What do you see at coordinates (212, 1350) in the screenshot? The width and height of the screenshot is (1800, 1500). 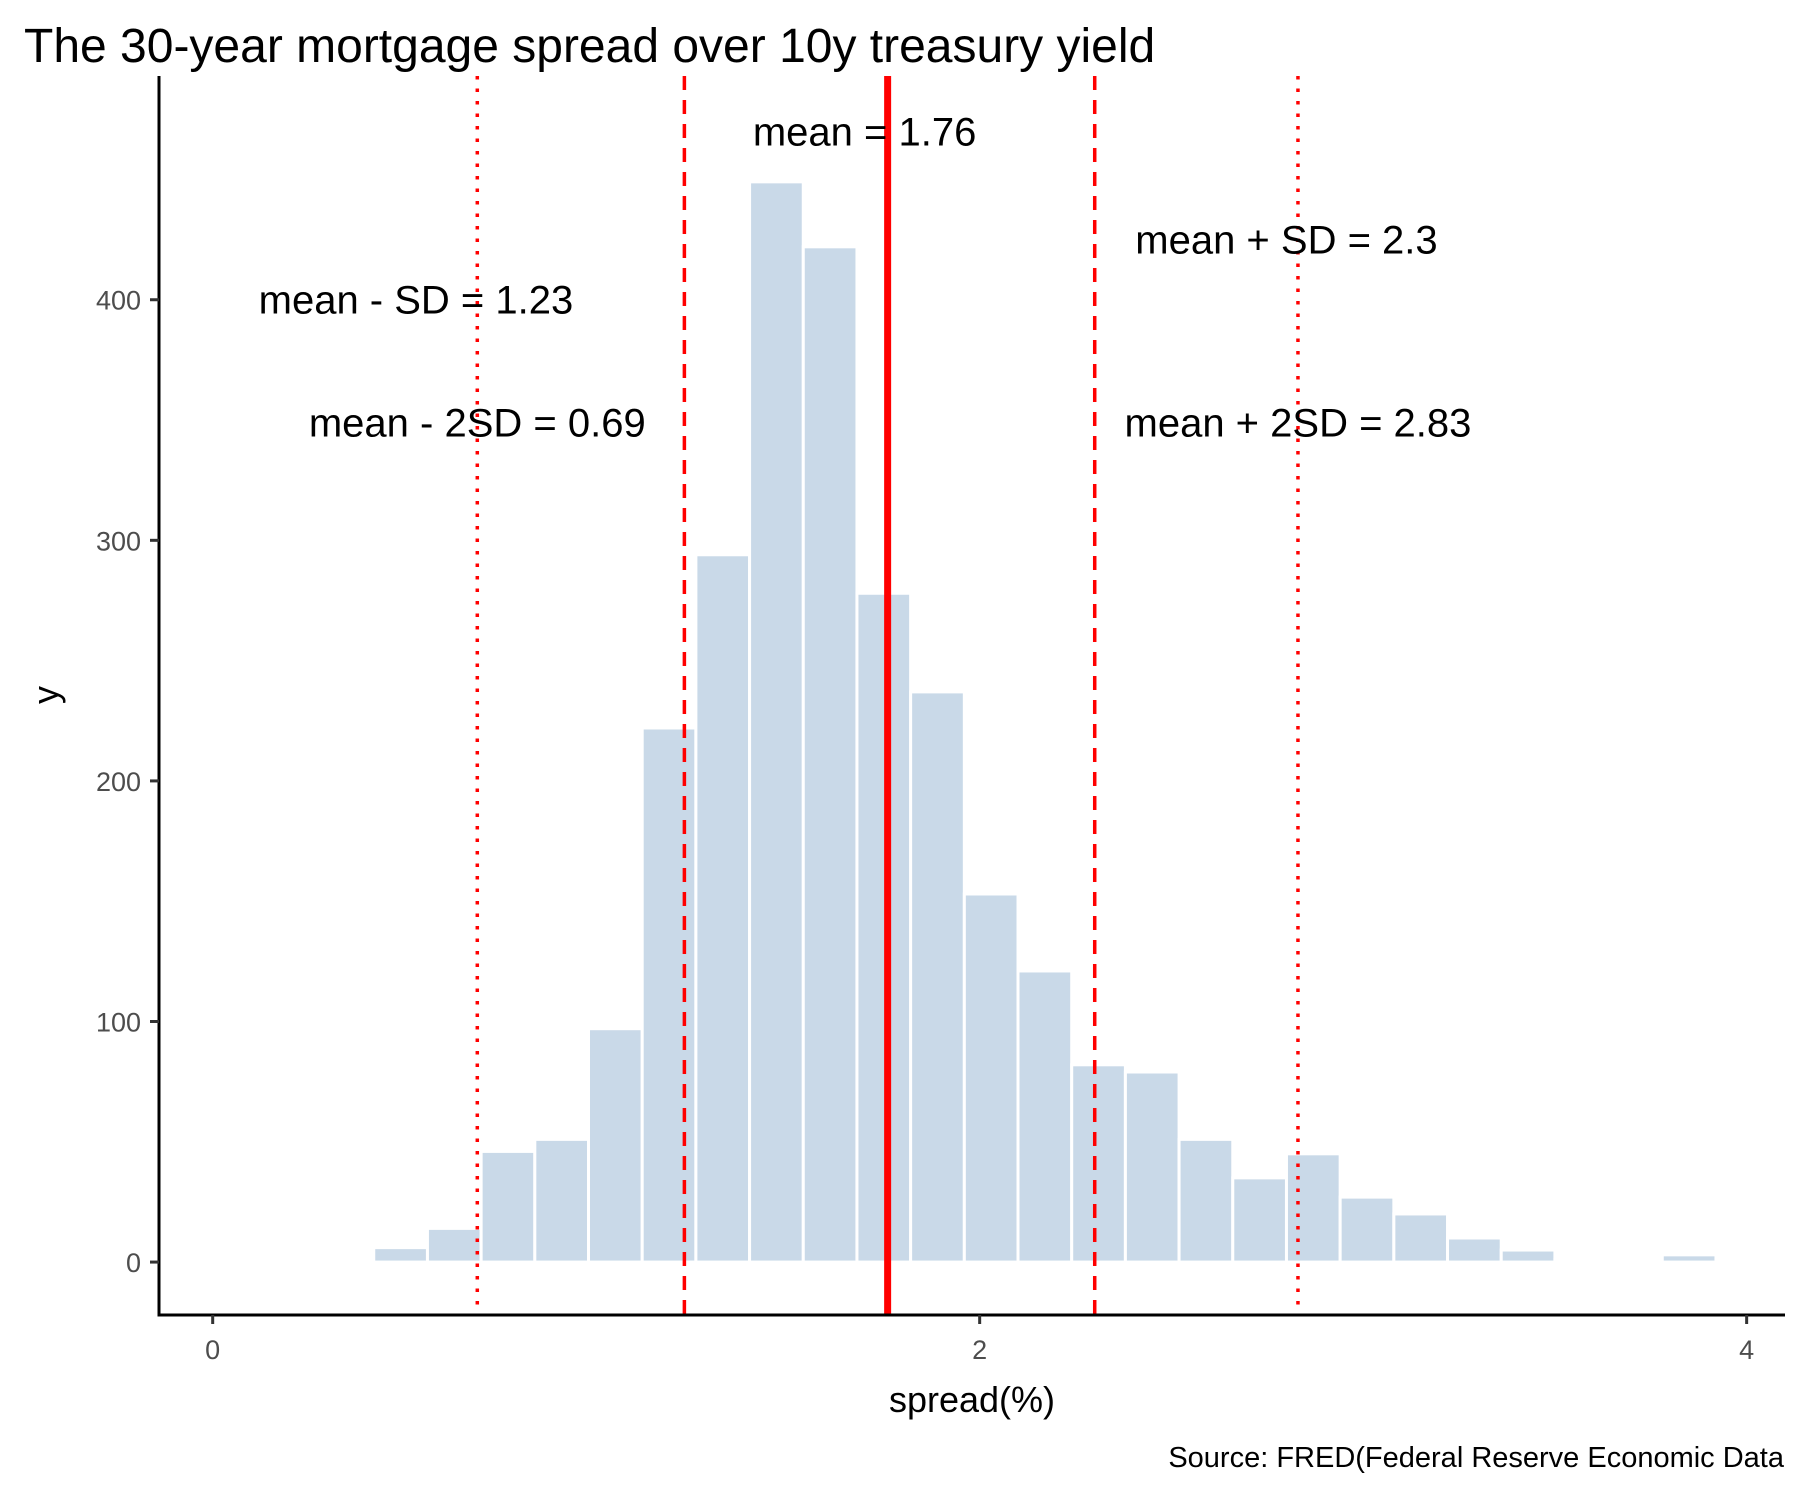 I see `x-tick-label: 0` at bounding box center [212, 1350].